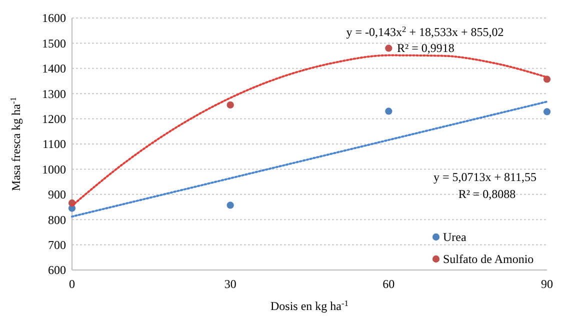  I want to click on legend-label: Sulfato de Amonio, so click(488, 259).